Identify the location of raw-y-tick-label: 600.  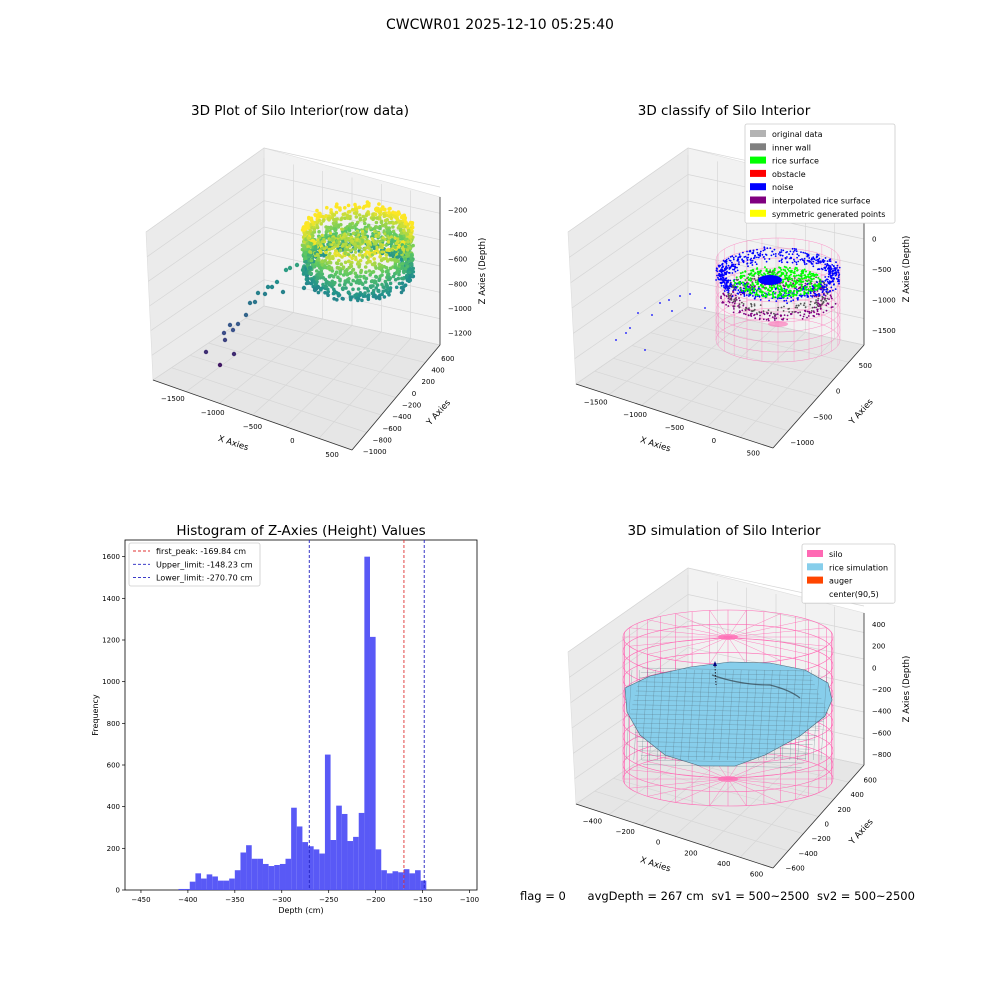
(447, 359).